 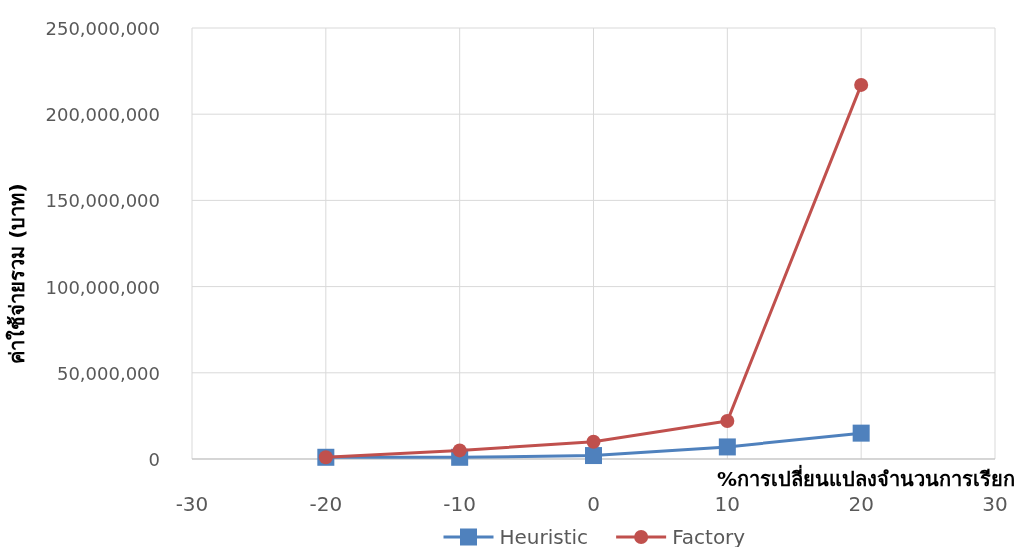 I want to click on y-tick-label: 0, so click(x=154, y=459).